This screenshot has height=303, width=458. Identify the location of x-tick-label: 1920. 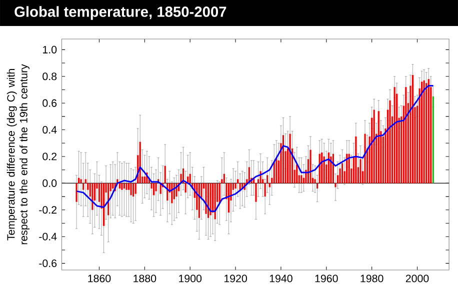
(235, 278).